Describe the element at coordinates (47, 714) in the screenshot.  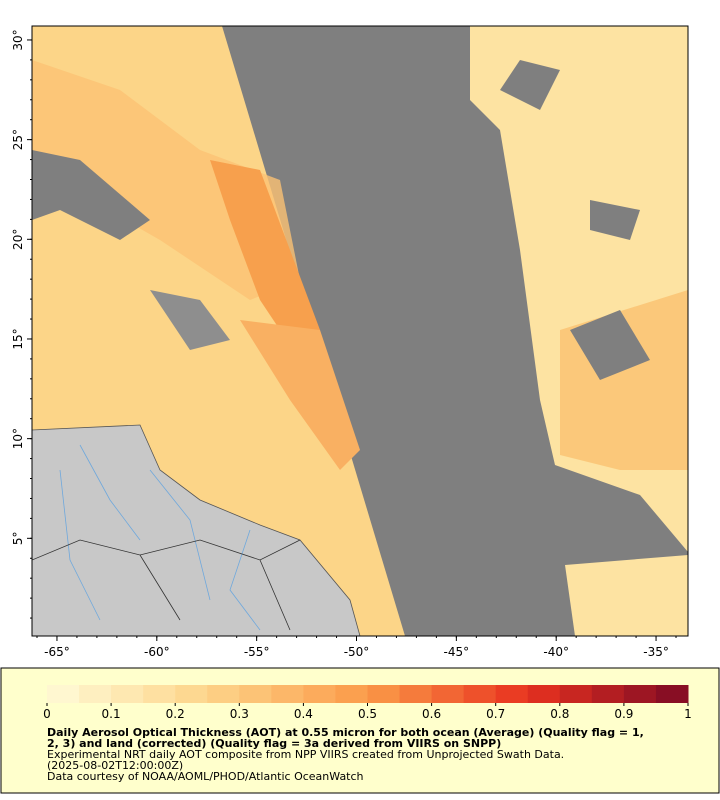
I see `colorbar-tick-label: 0` at that location.